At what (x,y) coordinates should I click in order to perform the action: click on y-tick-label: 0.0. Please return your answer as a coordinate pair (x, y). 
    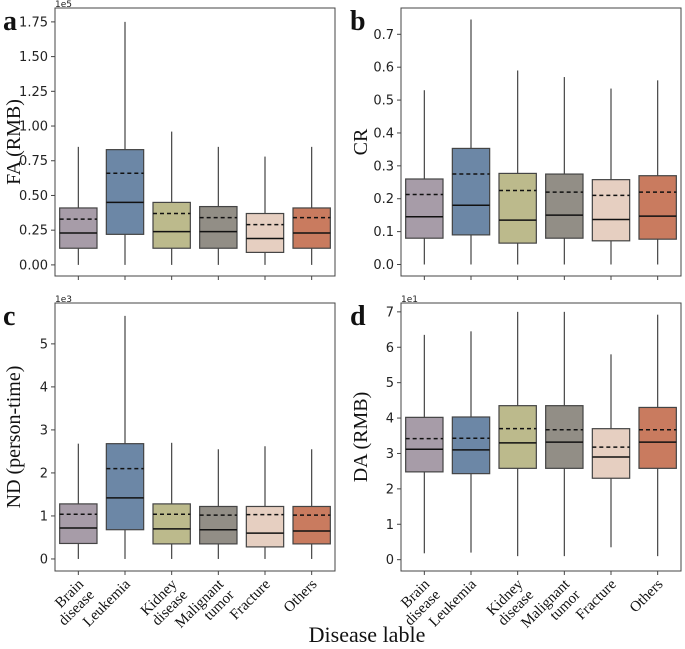
    Looking at the image, I should click on (383, 265).